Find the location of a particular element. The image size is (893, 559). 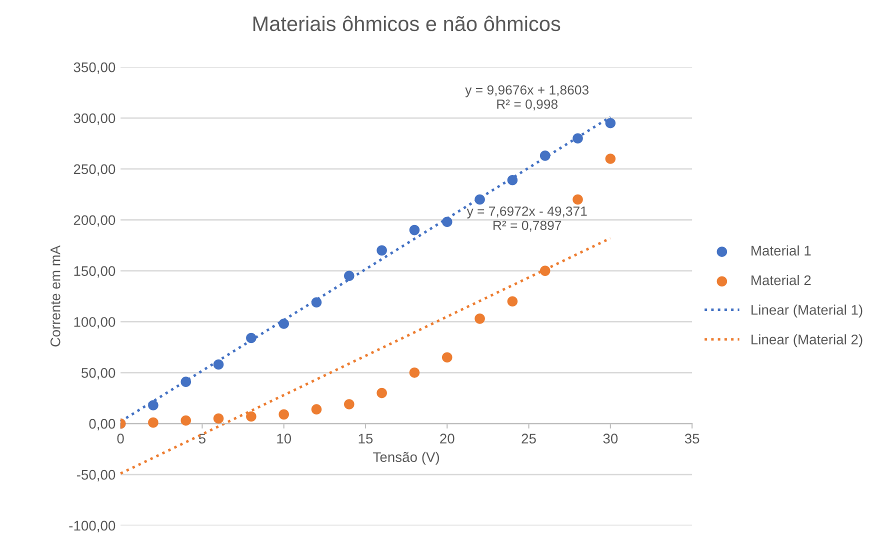

chart-title: Materiais ôhmicos e não ôhmicos is located at coordinates (406, 24).